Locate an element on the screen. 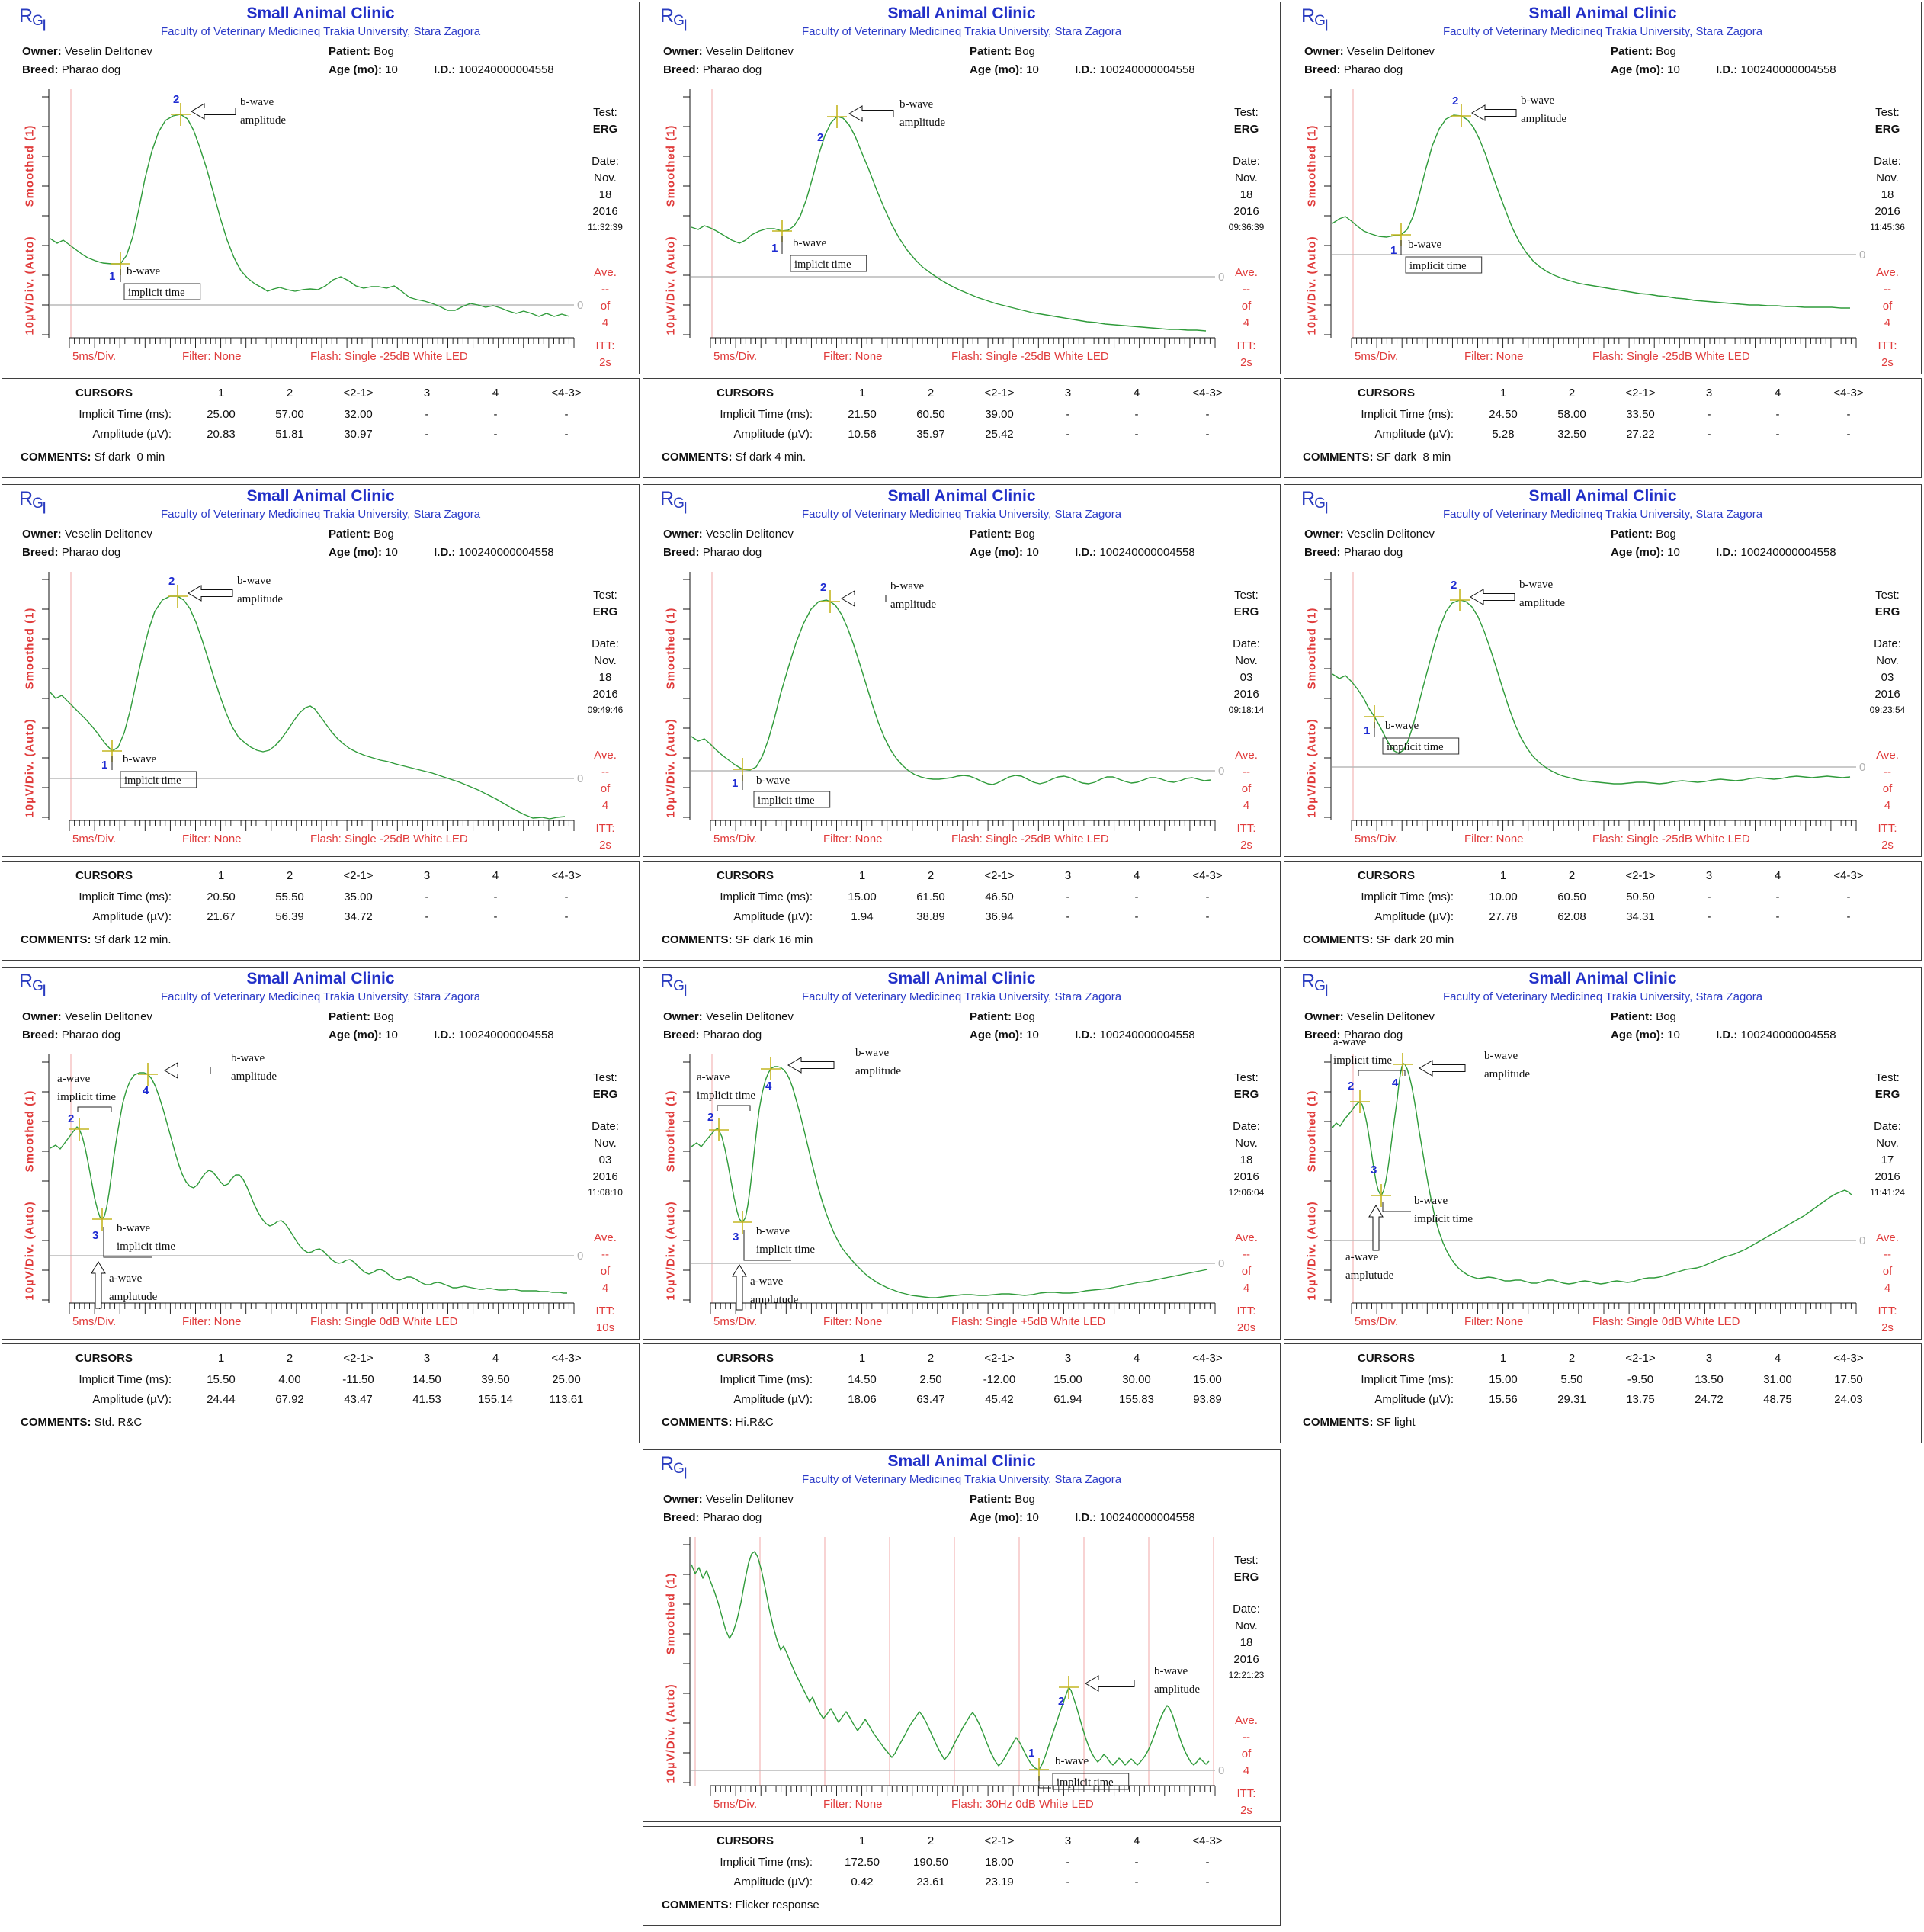  annotation-text: implicit time is located at coordinates (785, 1250).